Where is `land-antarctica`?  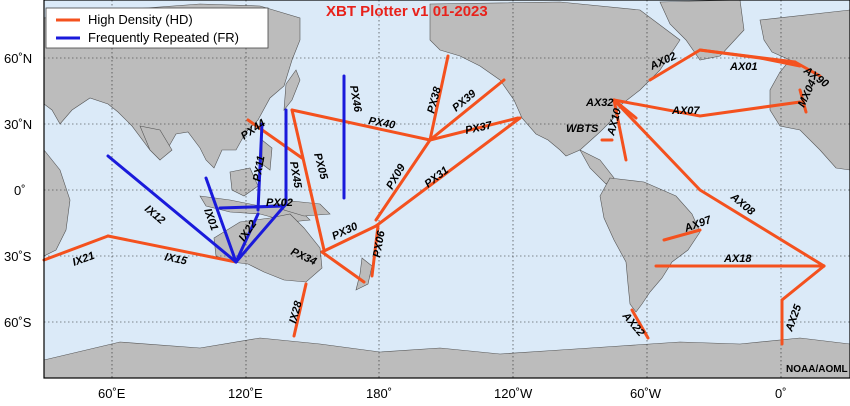
land-antarctica is located at coordinates (446, 358).